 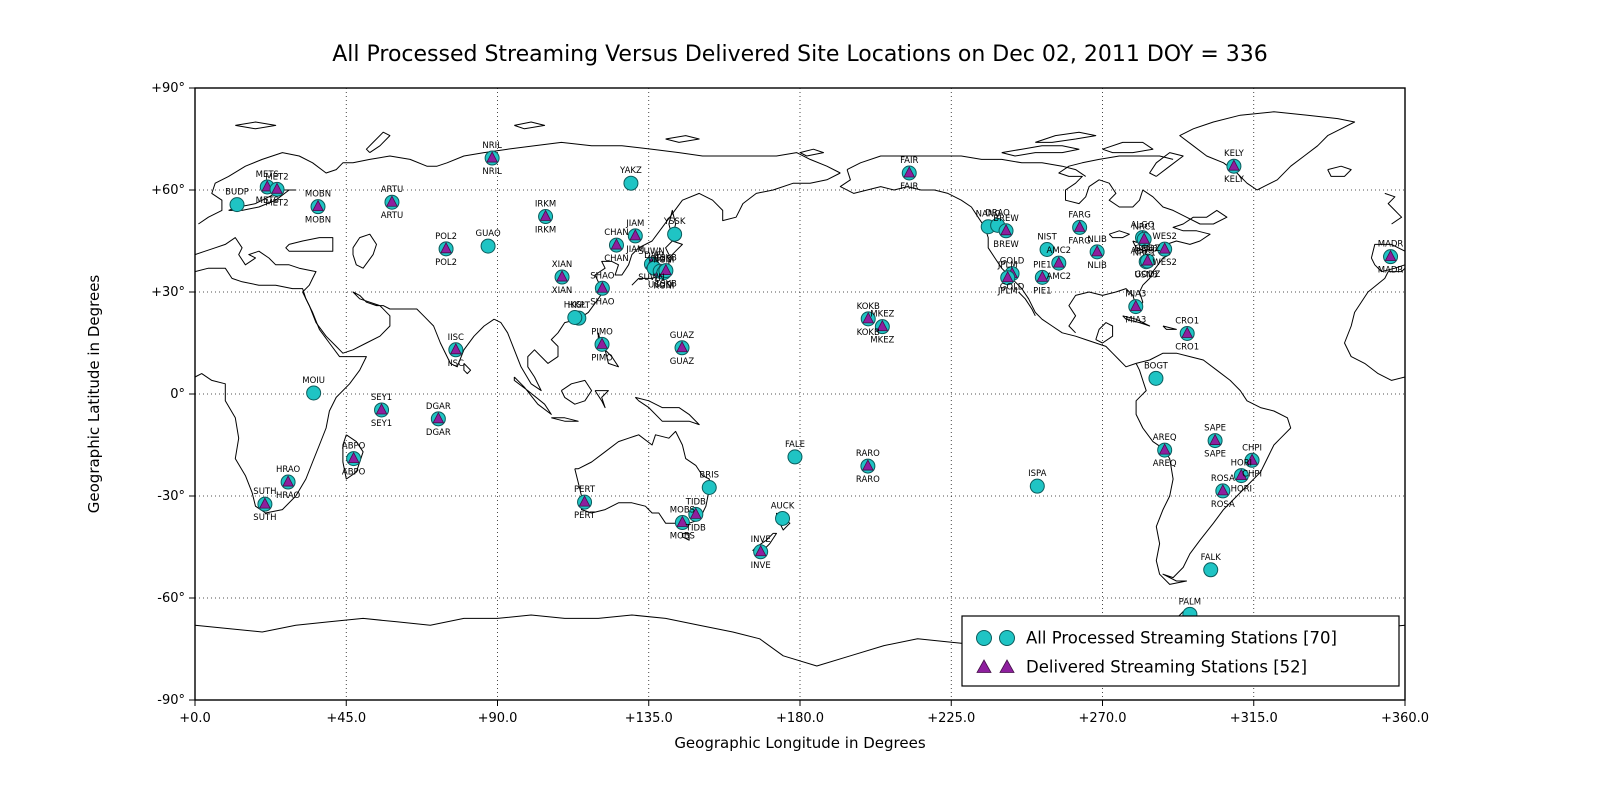 What do you see at coordinates (1211, 558) in the screenshot?
I see `station-label: FALK` at bounding box center [1211, 558].